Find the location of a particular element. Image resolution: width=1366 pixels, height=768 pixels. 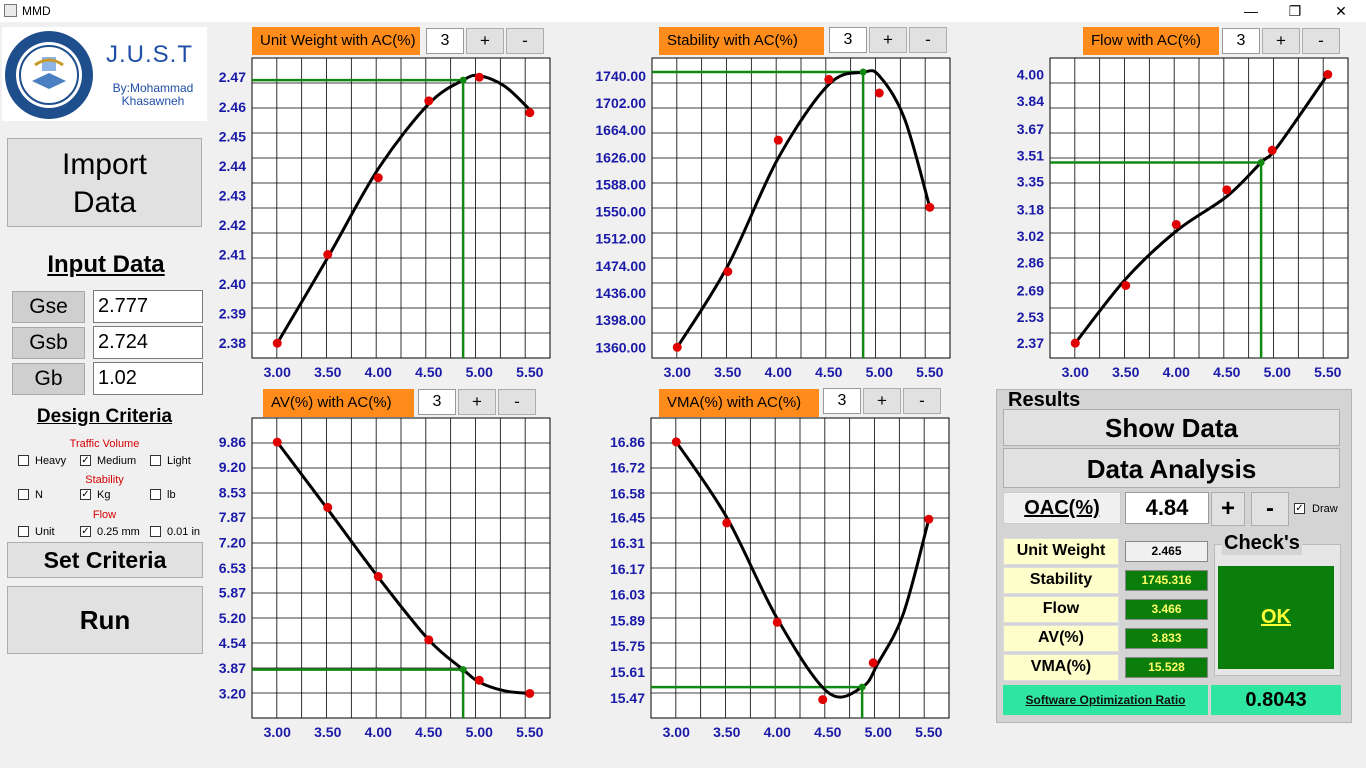

oac-value-input: 4.84 is located at coordinates (1167, 508).